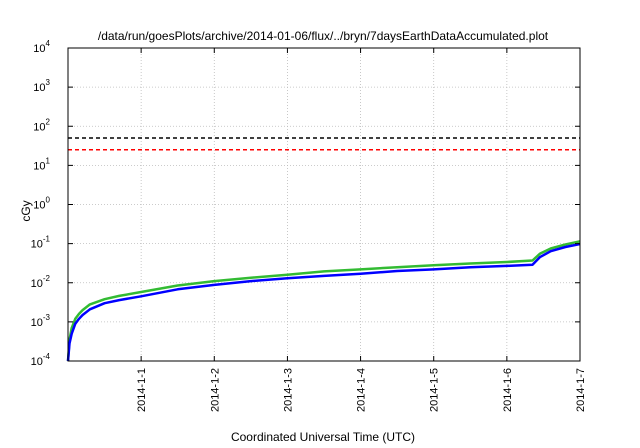  Describe the element at coordinates (41, 243) in the screenshot. I see `y-tick-label: 10⁻¹` at that location.